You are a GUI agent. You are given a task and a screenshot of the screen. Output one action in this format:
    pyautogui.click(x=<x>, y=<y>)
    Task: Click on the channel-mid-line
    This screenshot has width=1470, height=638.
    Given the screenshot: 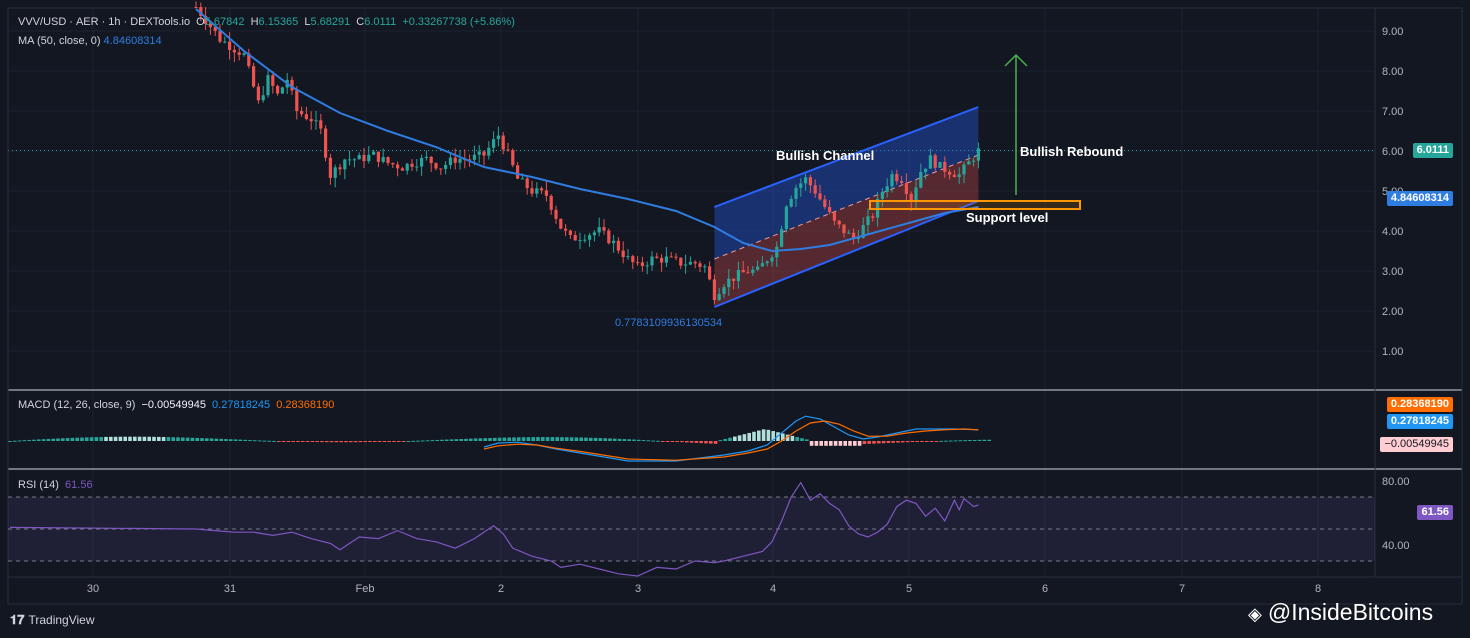 What is the action you would take?
    pyautogui.click(x=846, y=207)
    